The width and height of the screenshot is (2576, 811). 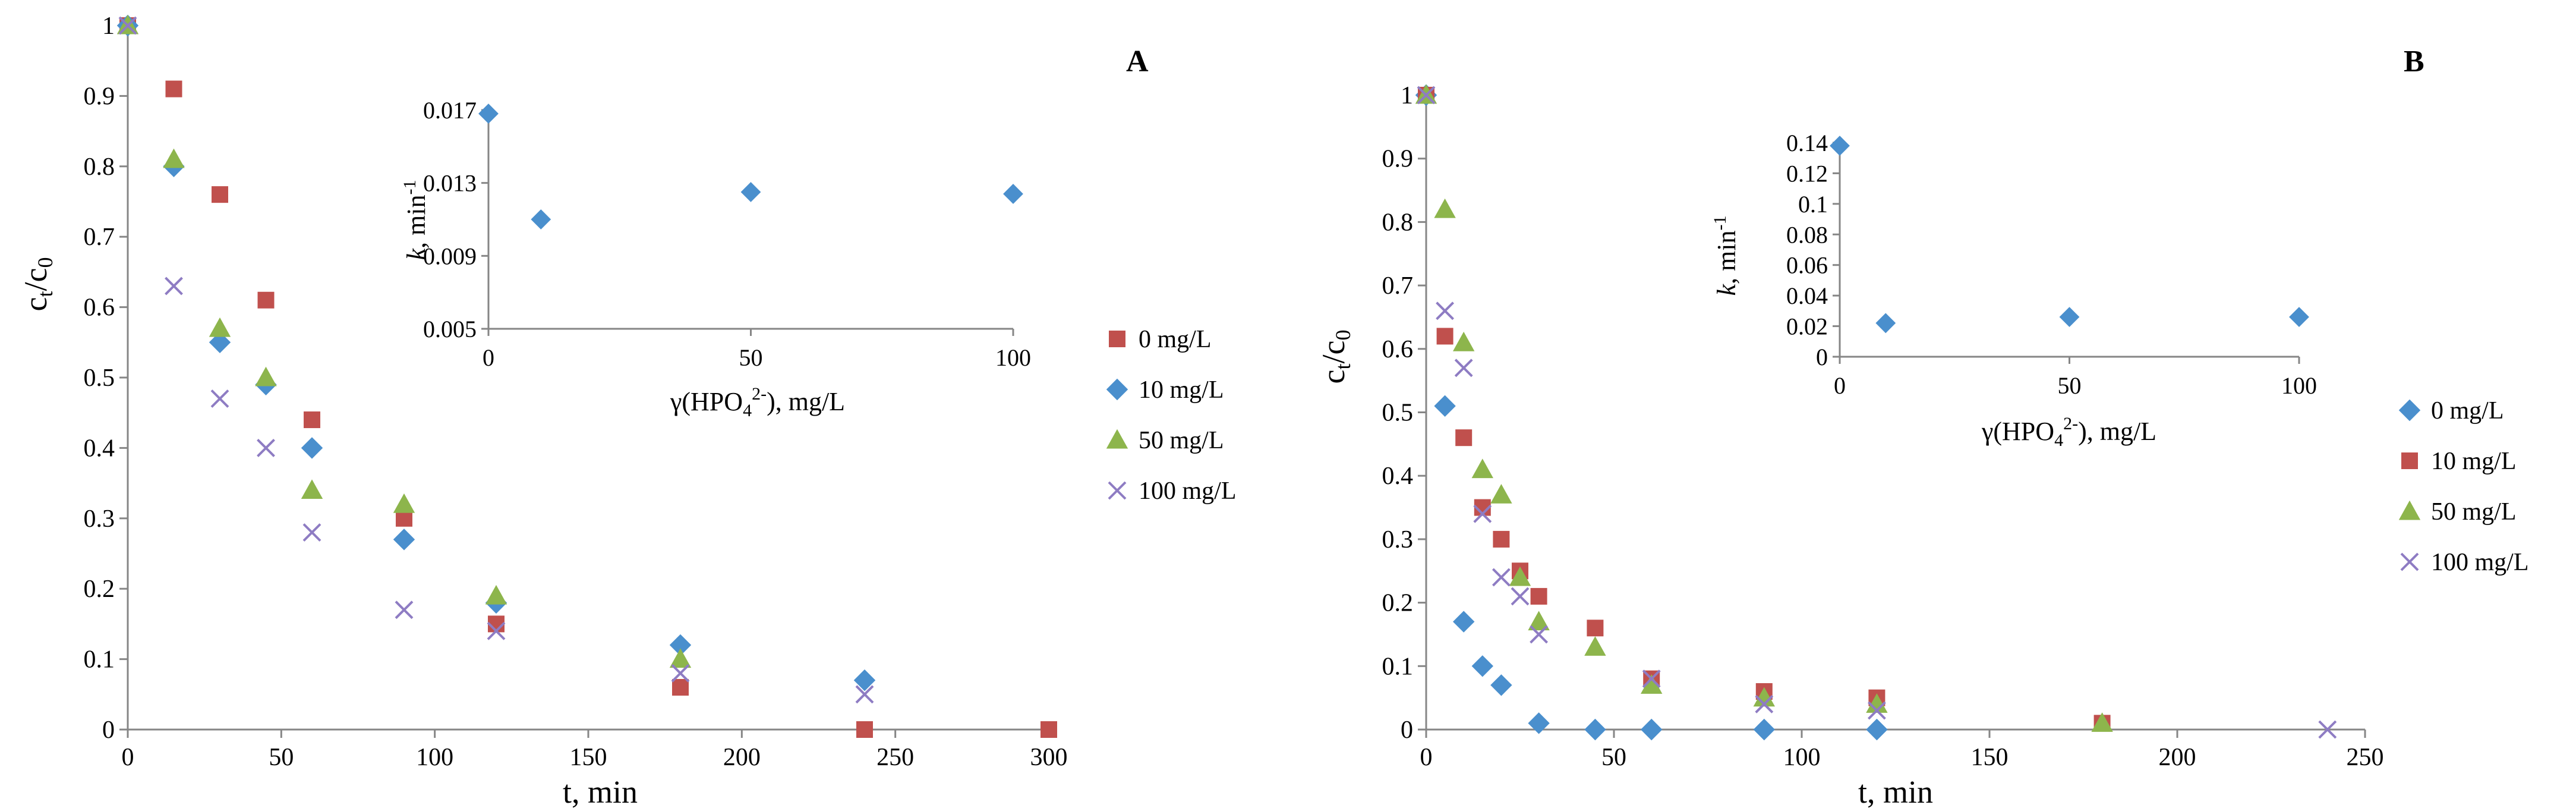 I want to click on panel-a-x-tick-label: 150, so click(x=588, y=758).